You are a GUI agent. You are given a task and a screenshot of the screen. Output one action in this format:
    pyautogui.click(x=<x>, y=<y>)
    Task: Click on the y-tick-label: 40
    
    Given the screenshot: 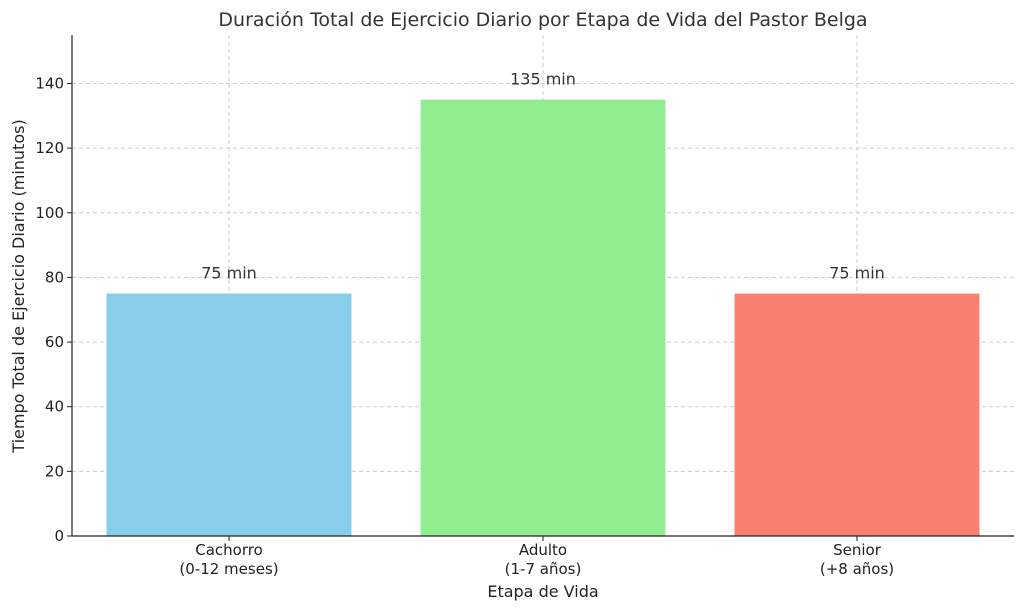 What is the action you would take?
    pyautogui.click(x=54, y=407)
    